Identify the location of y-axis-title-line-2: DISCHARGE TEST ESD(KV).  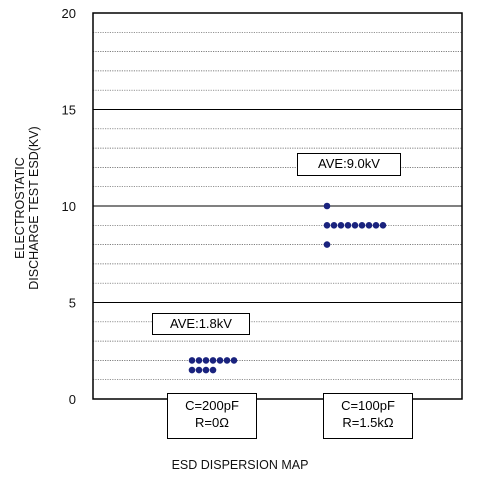
(34, 208).